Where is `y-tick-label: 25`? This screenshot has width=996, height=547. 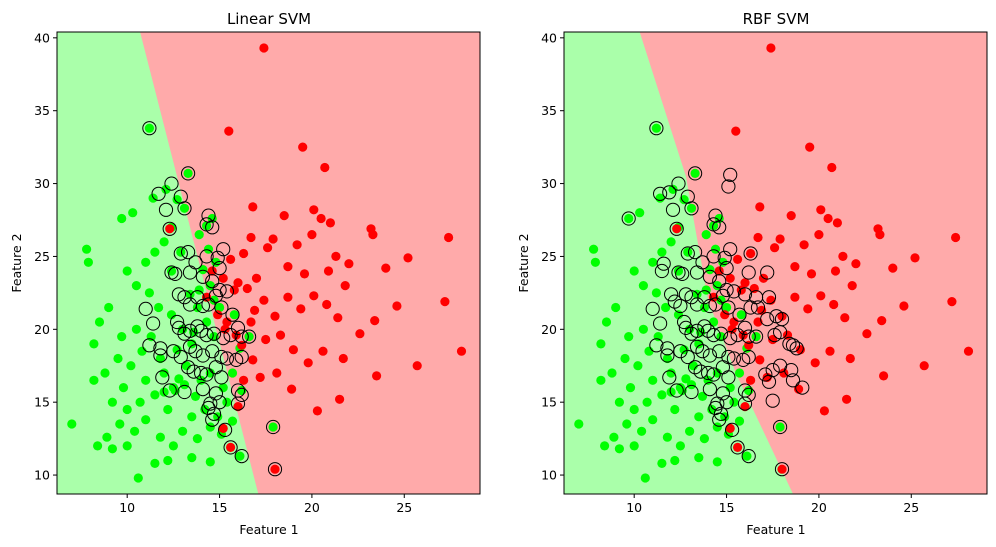
y-tick-label: 25 is located at coordinates (549, 256).